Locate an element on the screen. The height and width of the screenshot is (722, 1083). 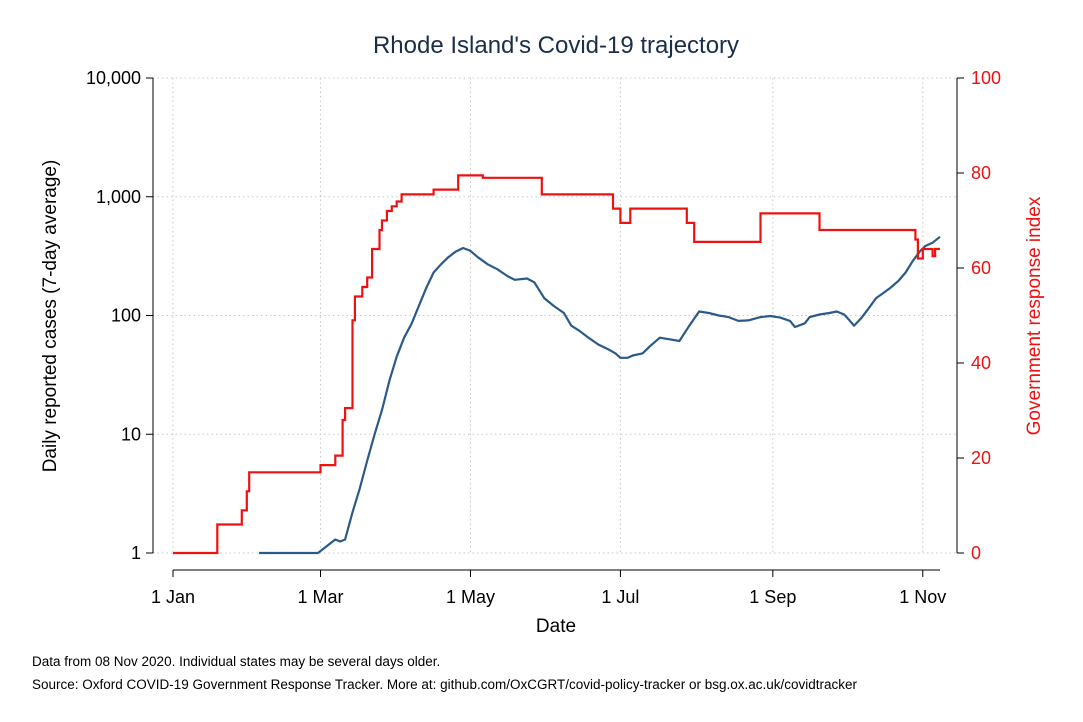
left-axis-ticks: 1 10 100 1,000 10,000 is located at coordinates (119, 315).